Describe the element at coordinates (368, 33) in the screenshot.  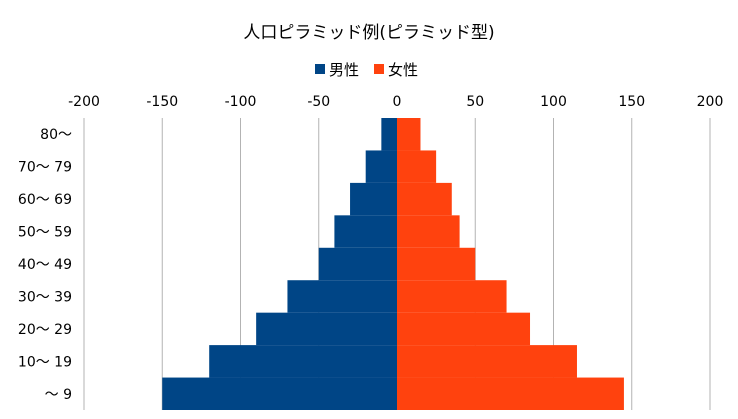
I see `chart-title: 人口ピラミッド例(ピラミッド型)` at that location.